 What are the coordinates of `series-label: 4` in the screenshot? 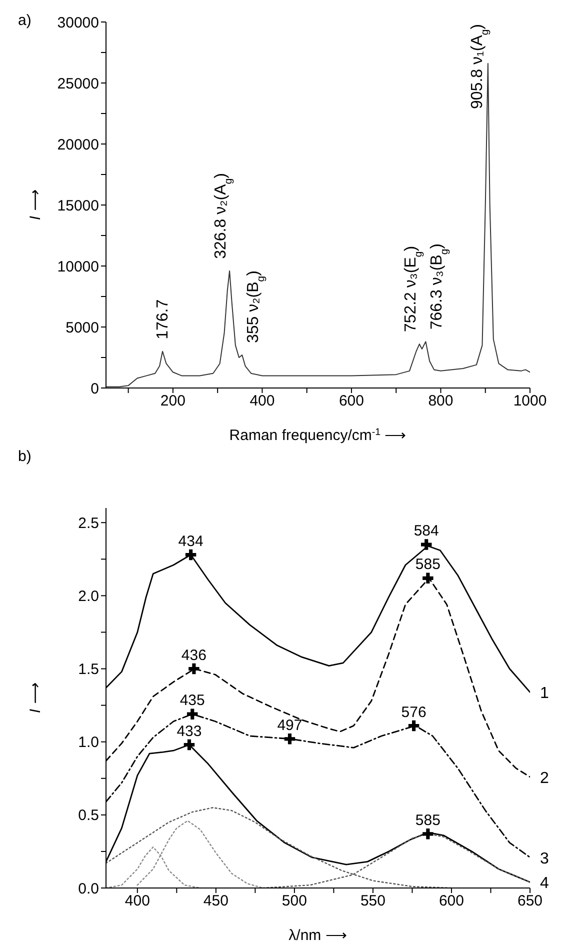 It's located at (544, 883).